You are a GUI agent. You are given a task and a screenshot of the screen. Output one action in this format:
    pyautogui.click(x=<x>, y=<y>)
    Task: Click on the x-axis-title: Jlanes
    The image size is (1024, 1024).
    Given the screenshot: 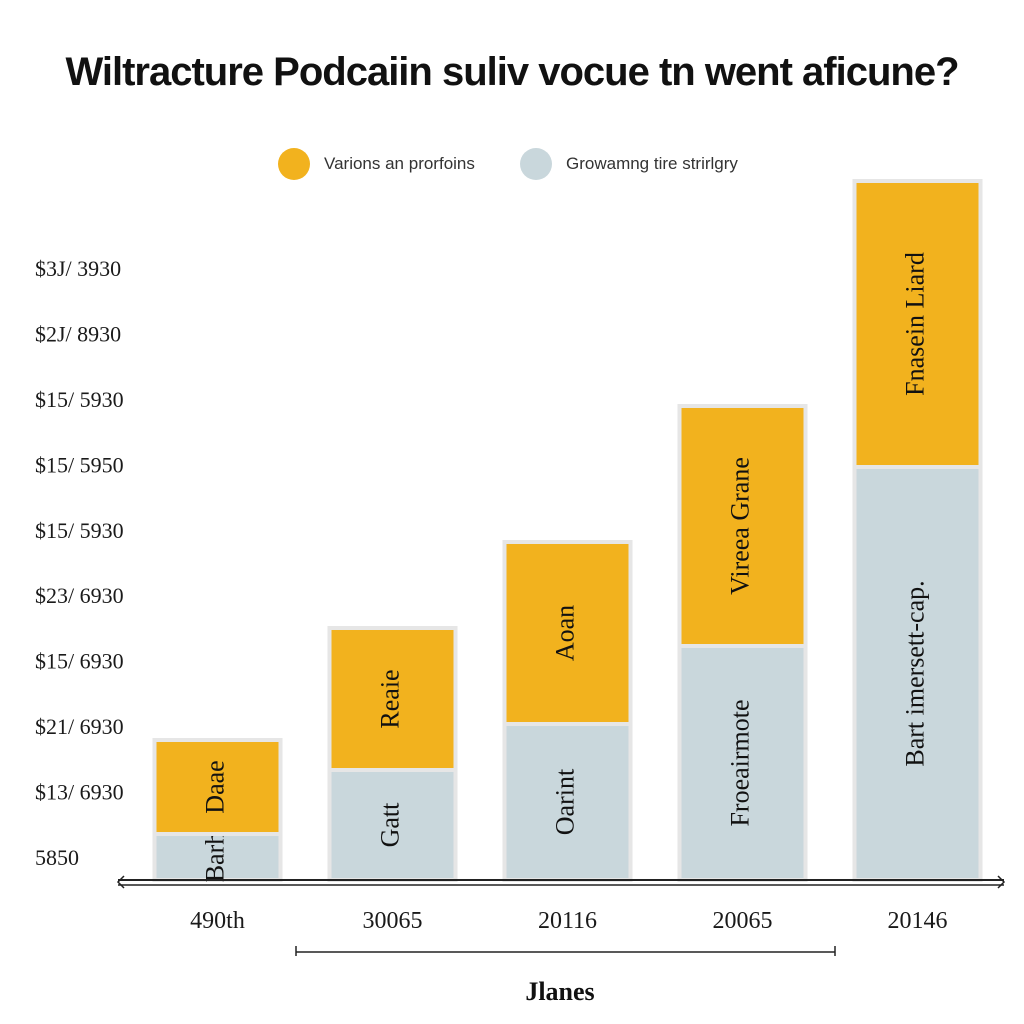 What is the action you would take?
    pyautogui.click(x=559, y=991)
    